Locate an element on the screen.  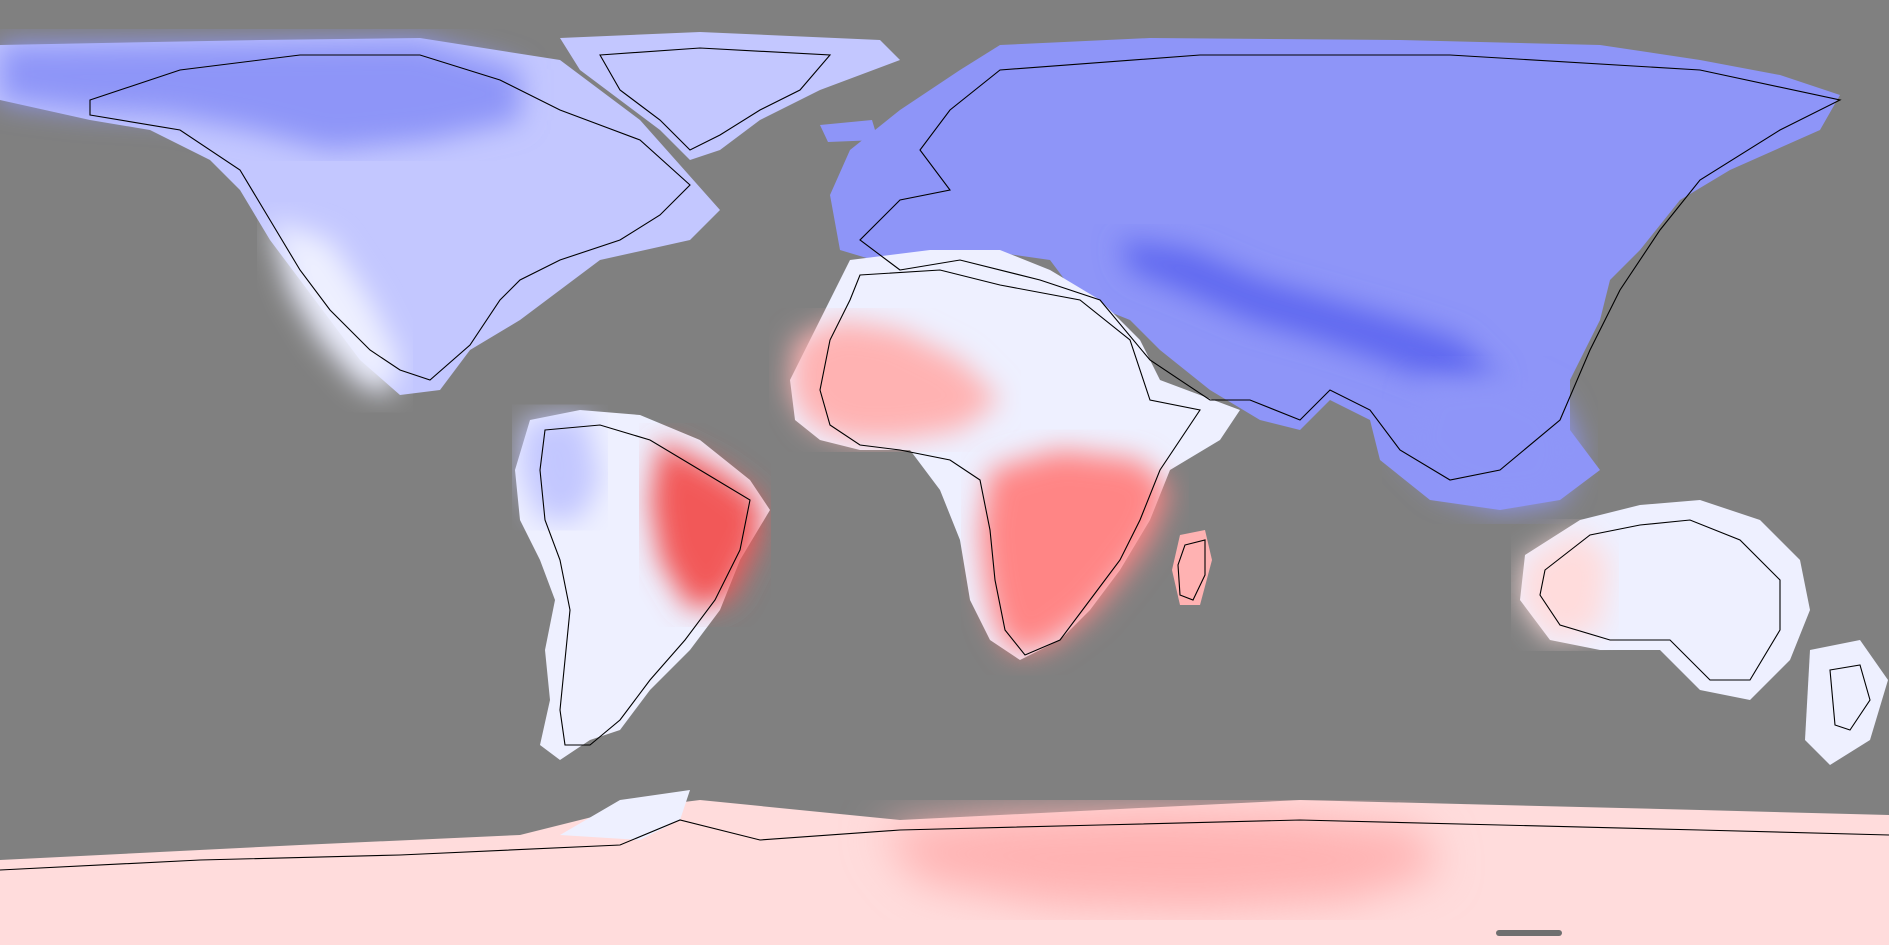
region-australia-west is located at coordinates (1565, 585).